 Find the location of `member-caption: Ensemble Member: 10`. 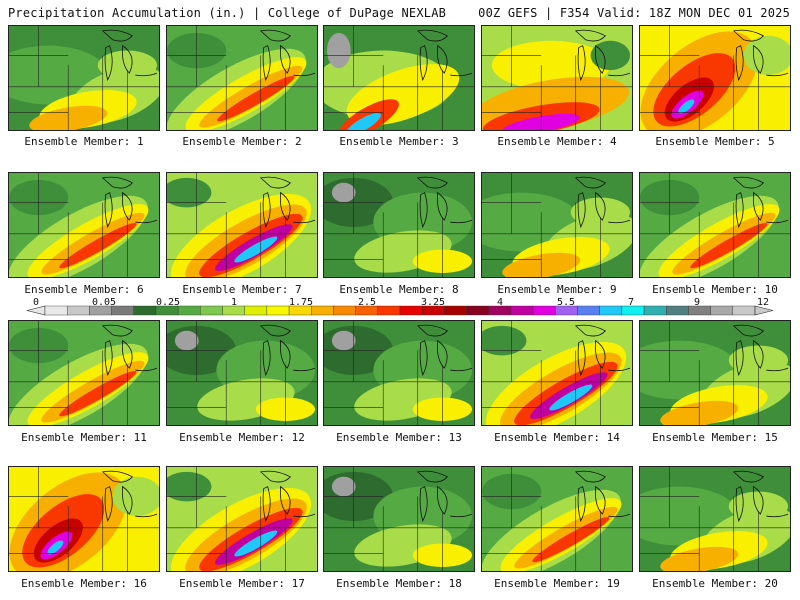

member-caption: Ensemble Member: 10 is located at coordinates (715, 289).